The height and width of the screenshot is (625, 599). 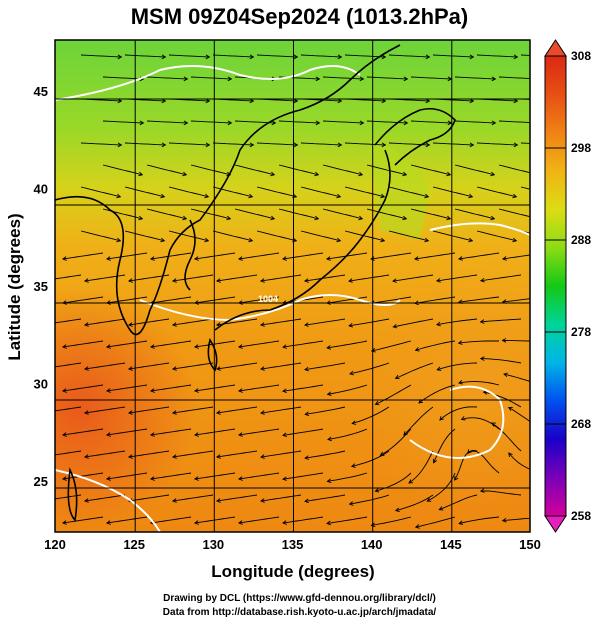 What do you see at coordinates (190, 255) in the screenshot?
I see `korean-peninsula-coast` at bounding box center [190, 255].